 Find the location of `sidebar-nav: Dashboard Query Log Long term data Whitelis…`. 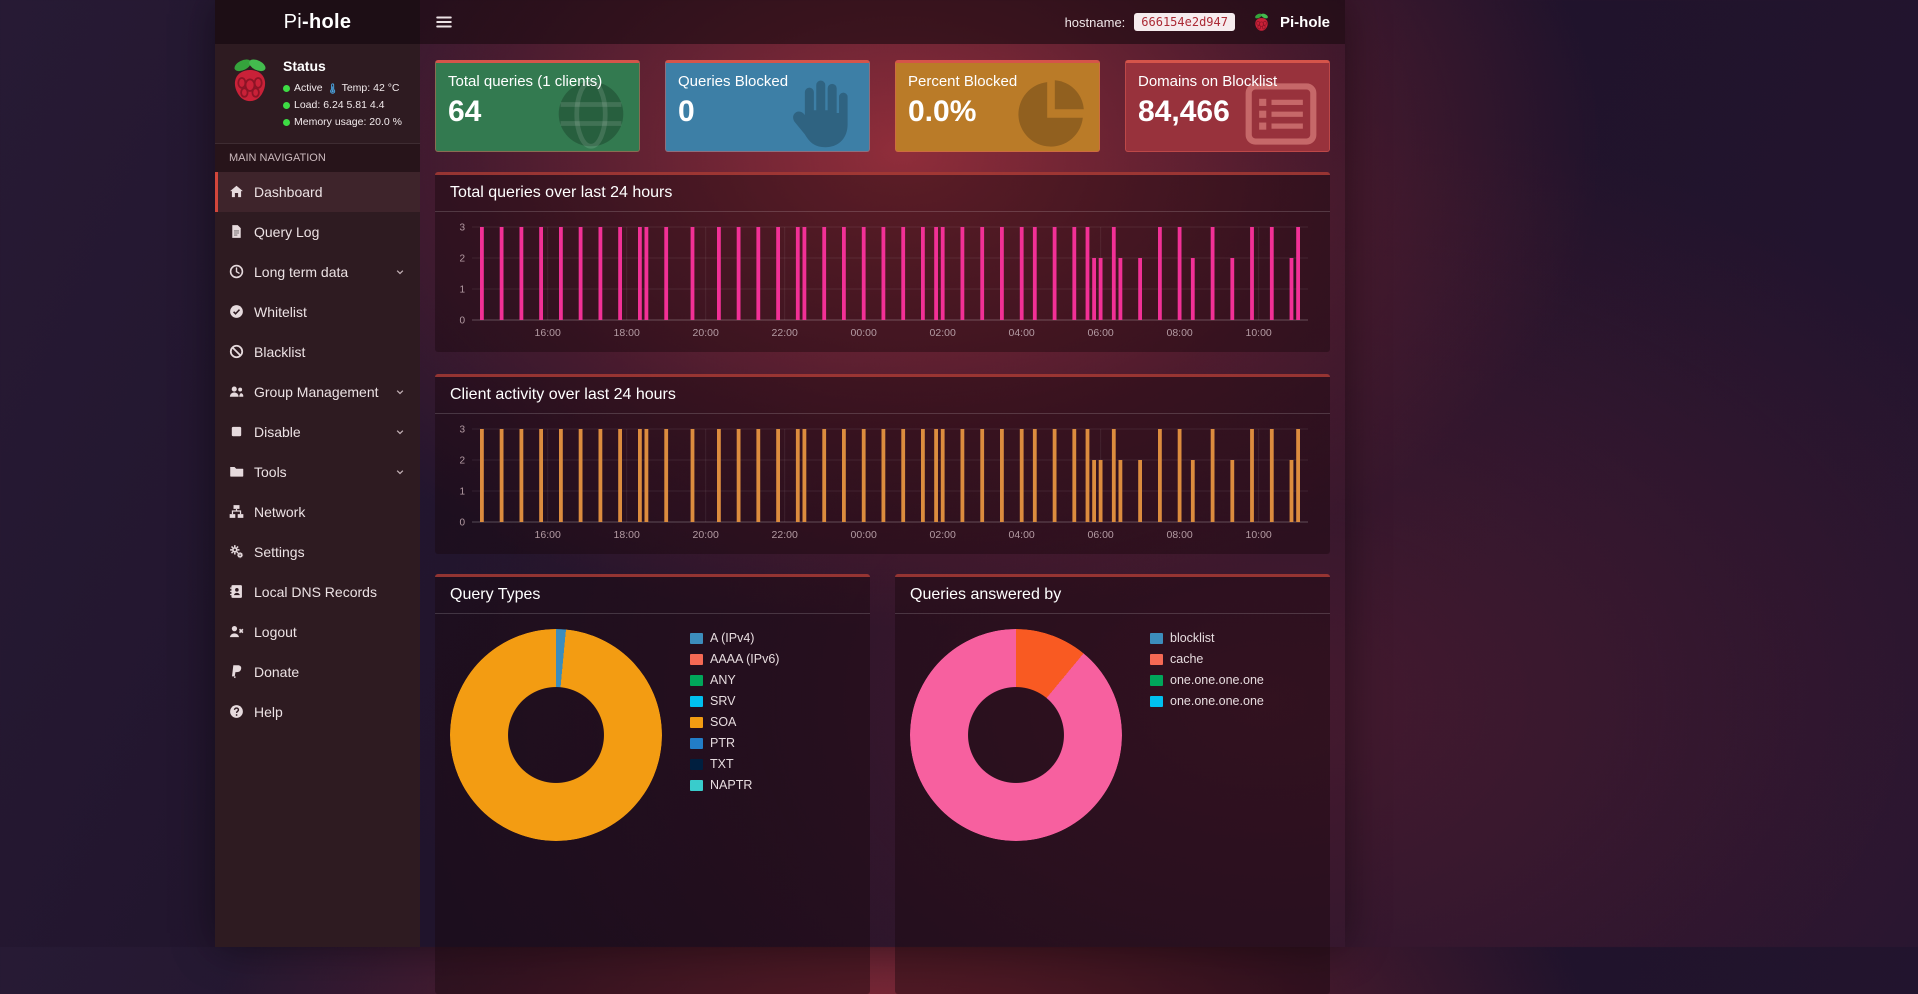

sidebar-nav: Dashboard Query Log Long term data Whitelis… is located at coordinates (317, 451).